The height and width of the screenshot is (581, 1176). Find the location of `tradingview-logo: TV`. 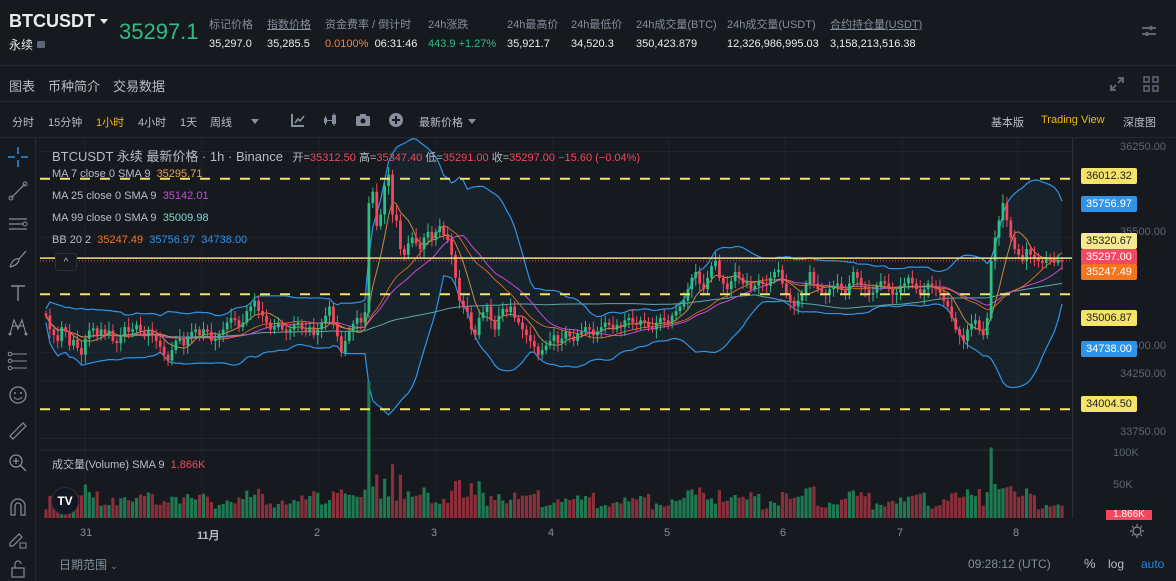

tradingview-logo: TV is located at coordinates (65, 501).